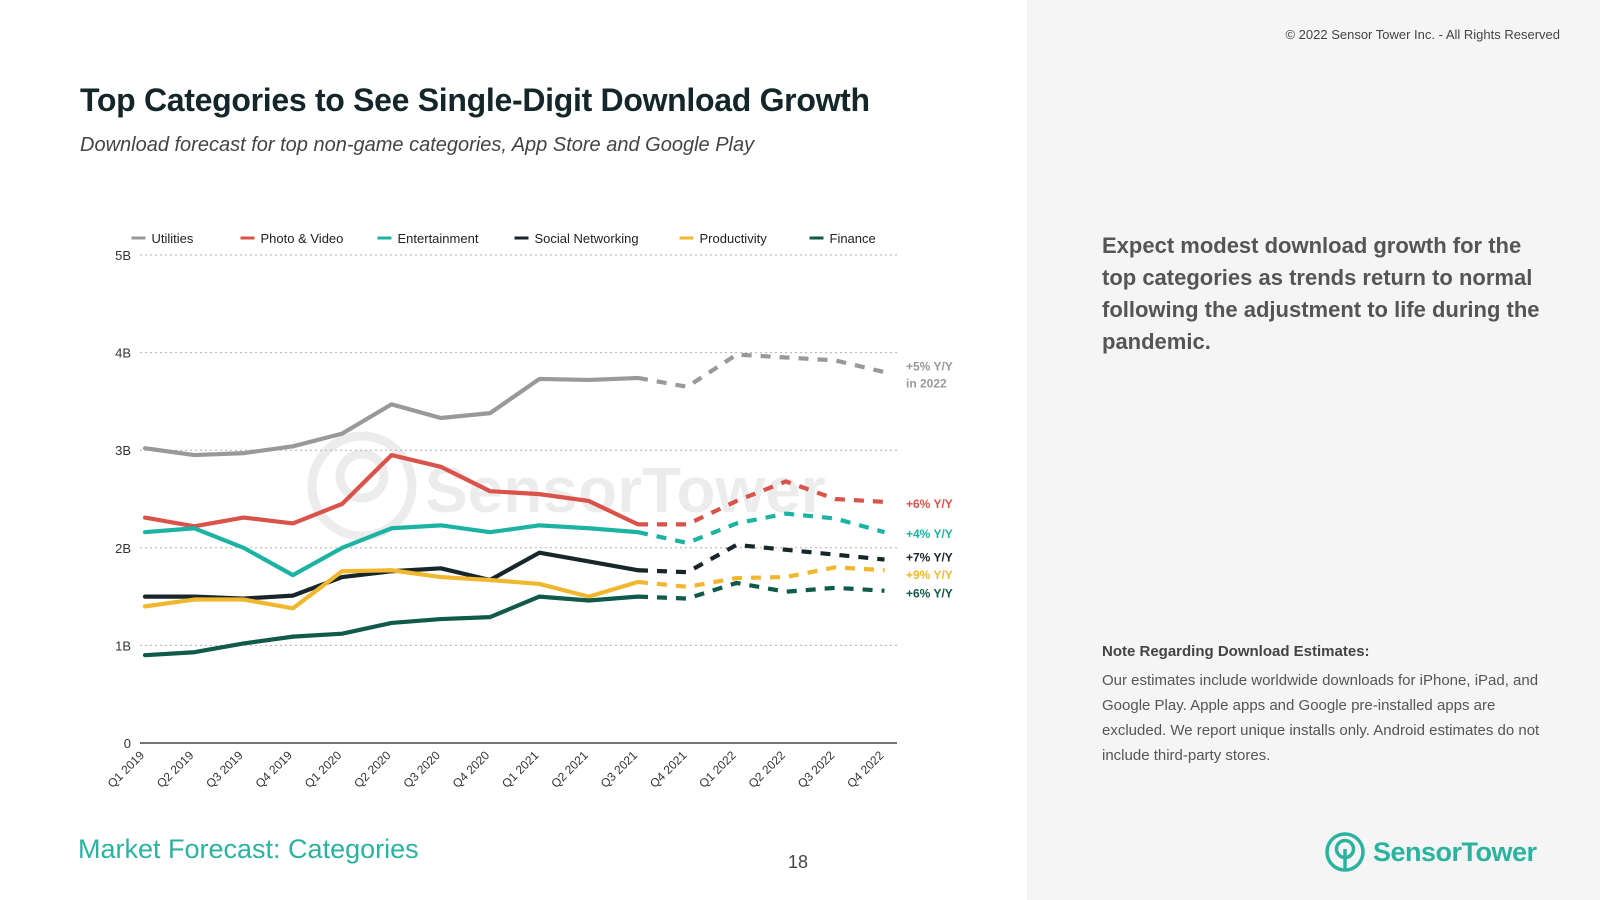  Describe the element at coordinates (798, 862) in the screenshot. I see `page-number: 18` at that location.